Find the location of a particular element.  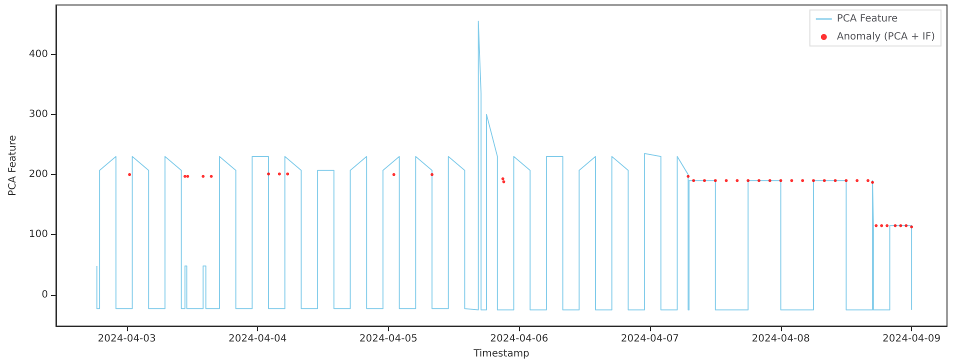

y-tick-label: 0 is located at coordinates (45, 294).